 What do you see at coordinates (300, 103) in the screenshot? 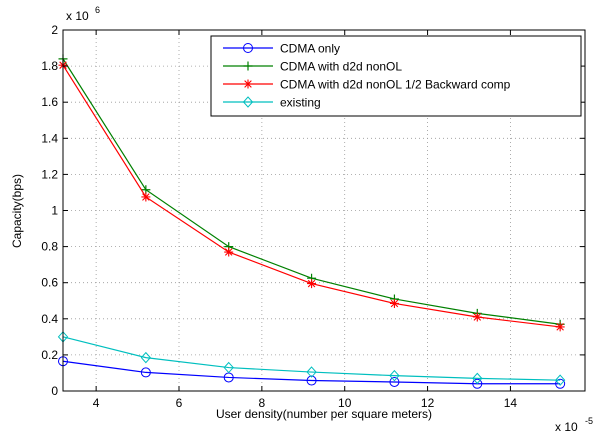
I see `legend-label: existing` at bounding box center [300, 103].